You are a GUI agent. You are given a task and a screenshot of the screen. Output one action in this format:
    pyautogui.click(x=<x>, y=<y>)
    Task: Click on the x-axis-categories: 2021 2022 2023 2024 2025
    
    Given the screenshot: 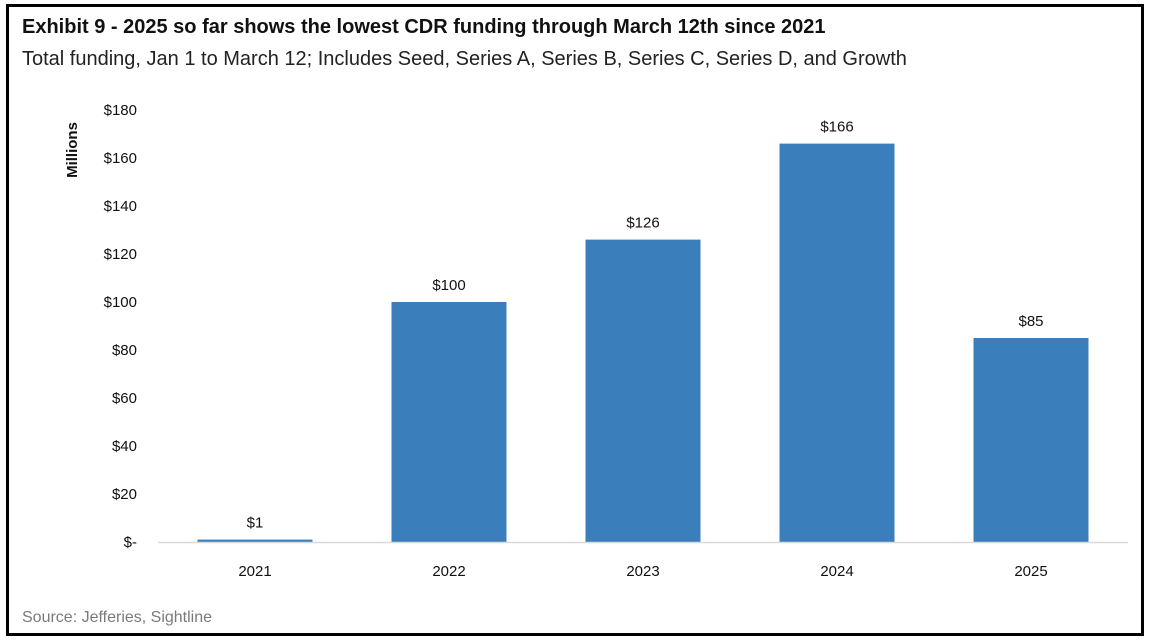 What is the action you would take?
    pyautogui.click(x=642, y=571)
    